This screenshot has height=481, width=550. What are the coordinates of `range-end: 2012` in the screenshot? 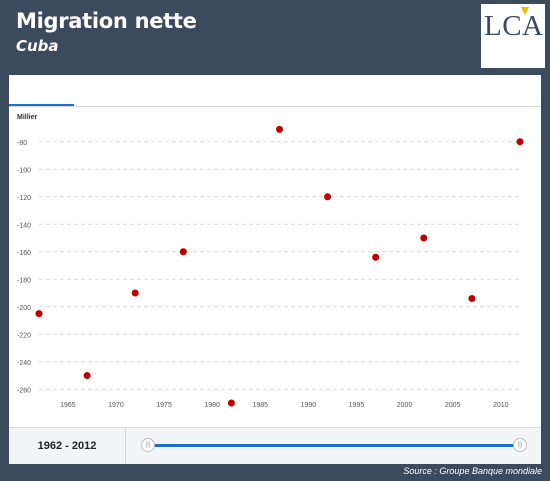 It's located at (84, 446).